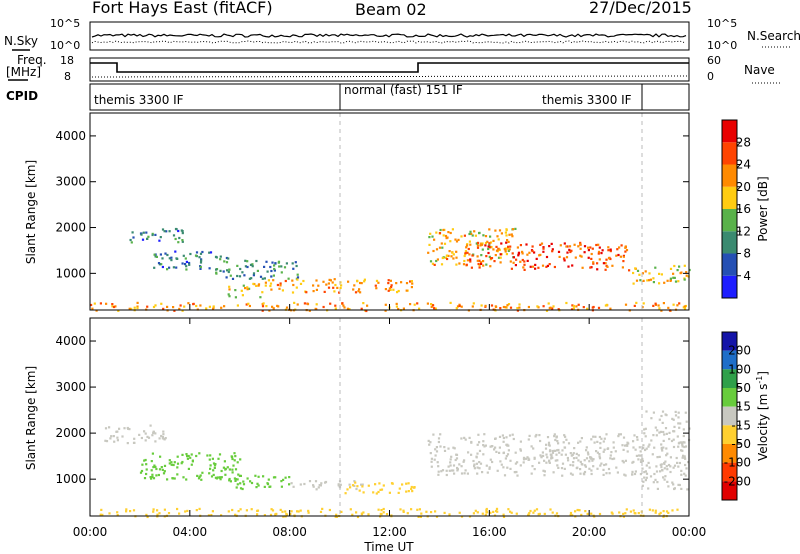 This screenshot has height=554, width=800. Describe the element at coordinates (327, 485) in the screenshot. I see `vel-echo-band` at that location.